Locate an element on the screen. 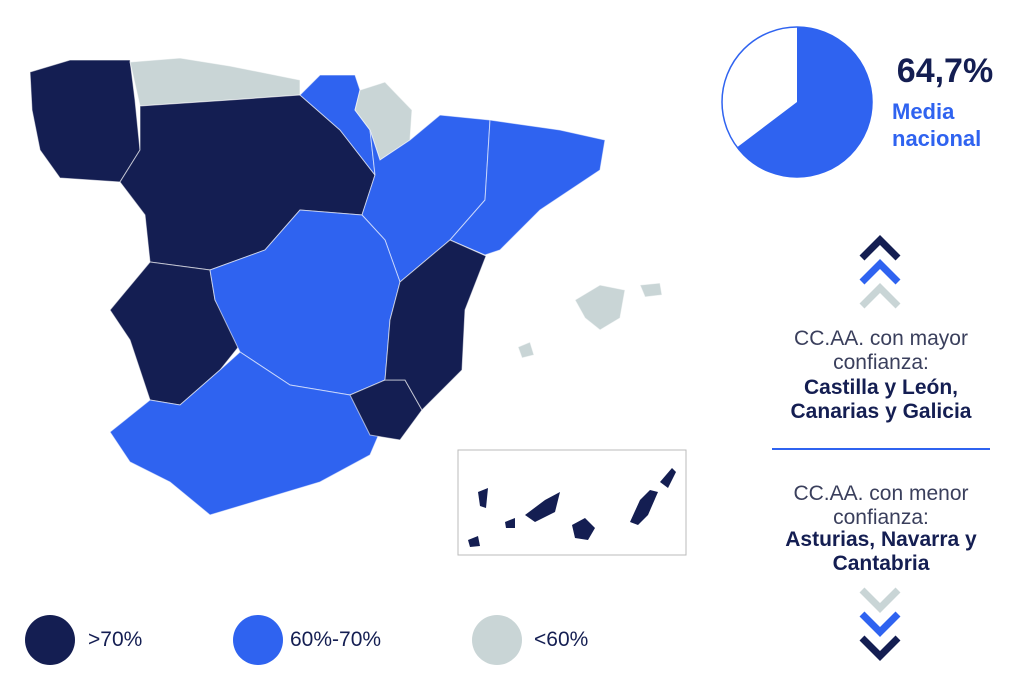 The height and width of the screenshot is (689, 1024). highest-intro: CC.AA. con mayor confianza: is located at coordinates (881, 350).